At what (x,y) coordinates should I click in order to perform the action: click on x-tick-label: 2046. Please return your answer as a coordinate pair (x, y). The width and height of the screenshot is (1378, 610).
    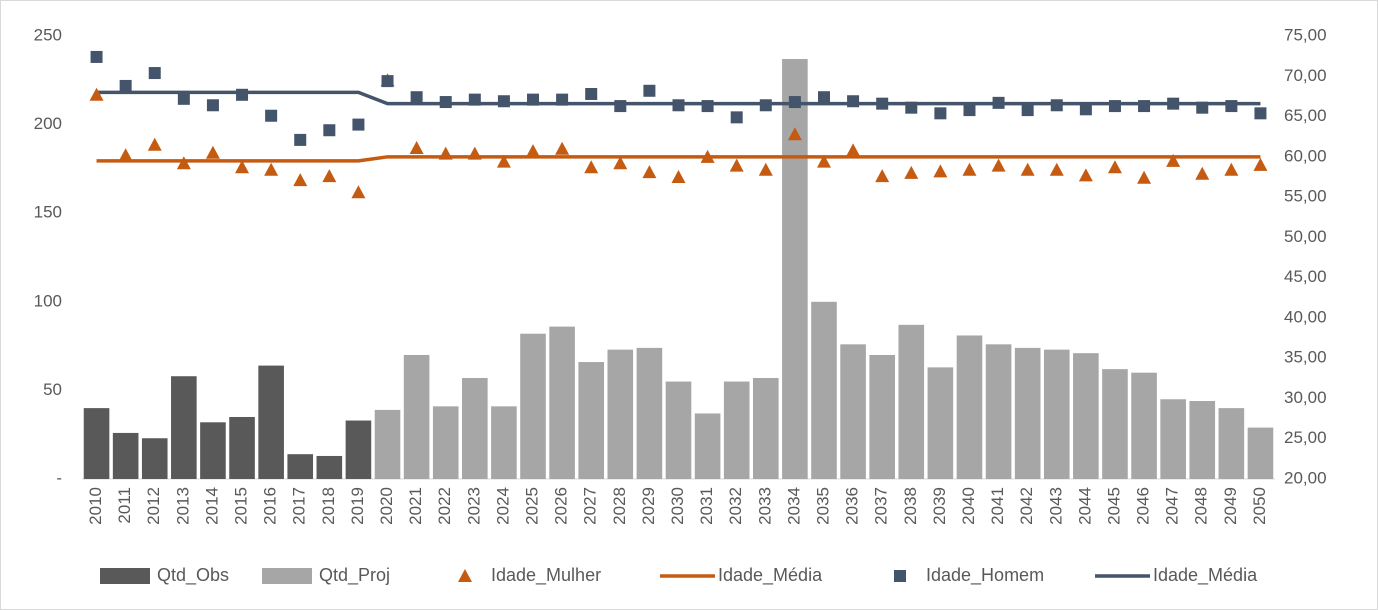
    Looking at the image, I should click on (1143, 506).